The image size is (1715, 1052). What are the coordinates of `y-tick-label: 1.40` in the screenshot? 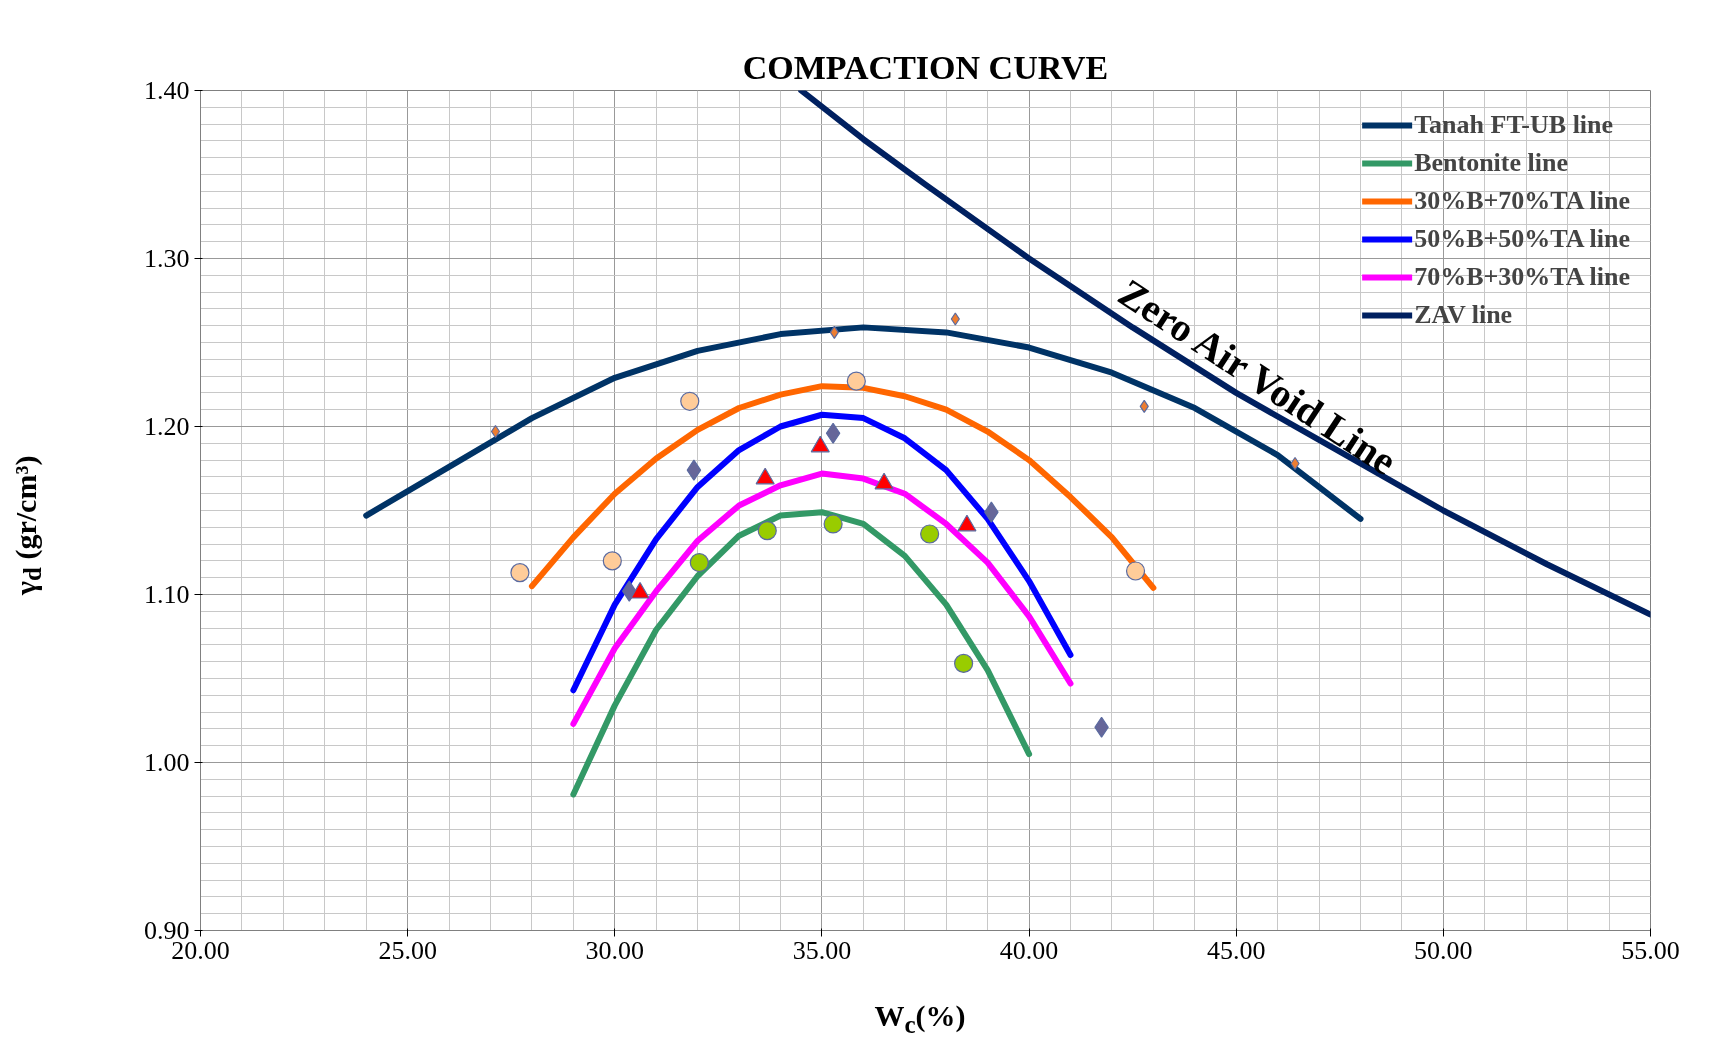 It's located at (167, 90).